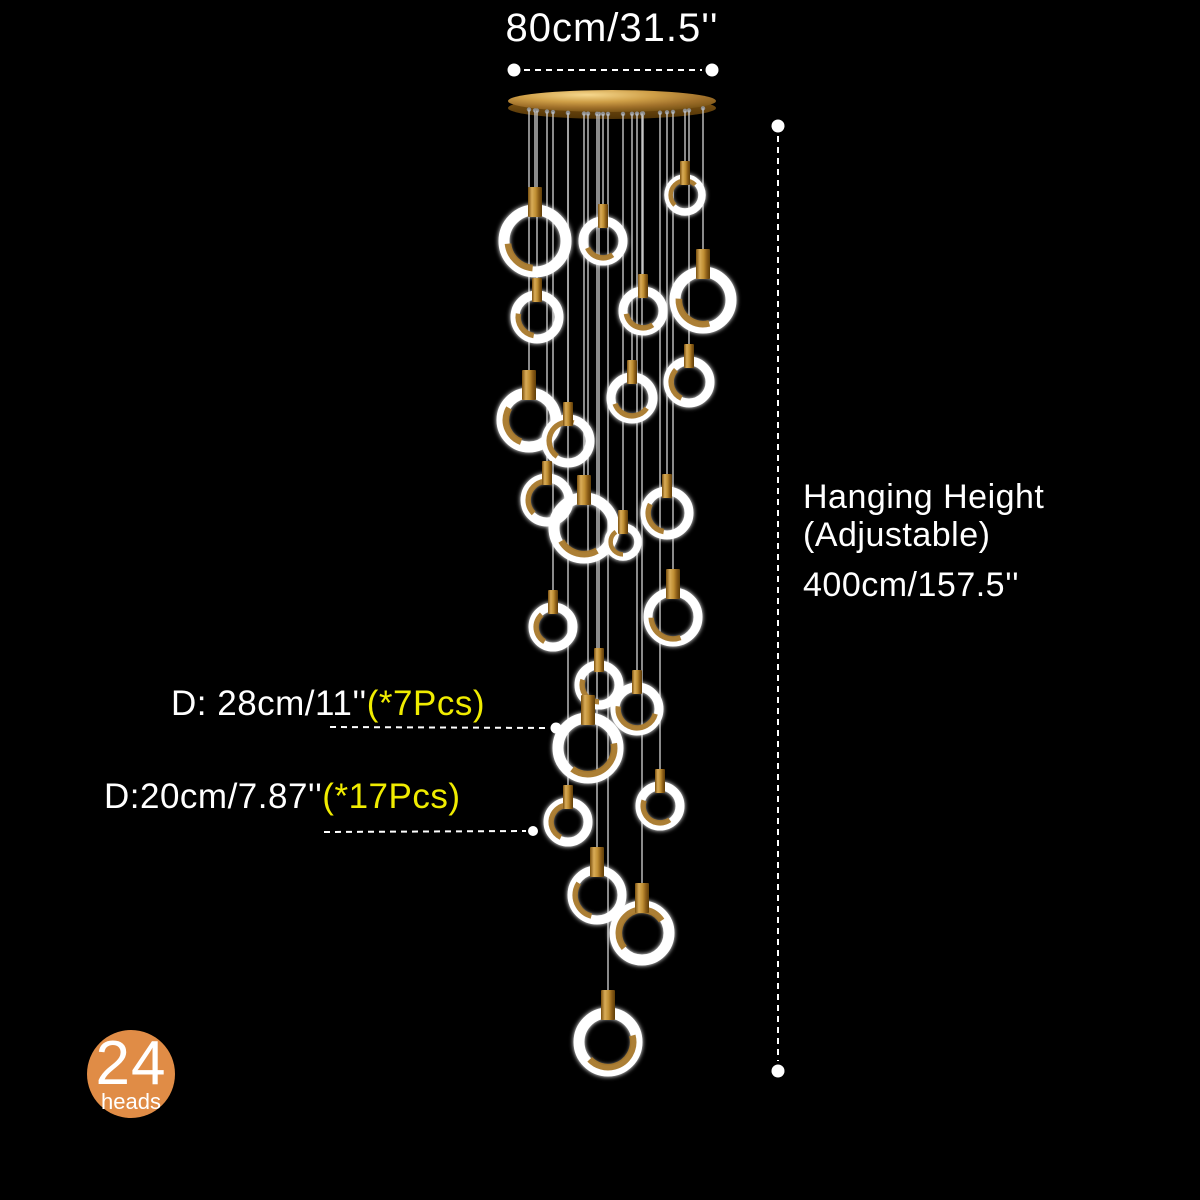 The image size is (1200, 1200). What do you see at coordinates (911, 585) in the screenshot?
I see `hanging-height-value: 400cm/157.5''` at bounding box center [911, 585].